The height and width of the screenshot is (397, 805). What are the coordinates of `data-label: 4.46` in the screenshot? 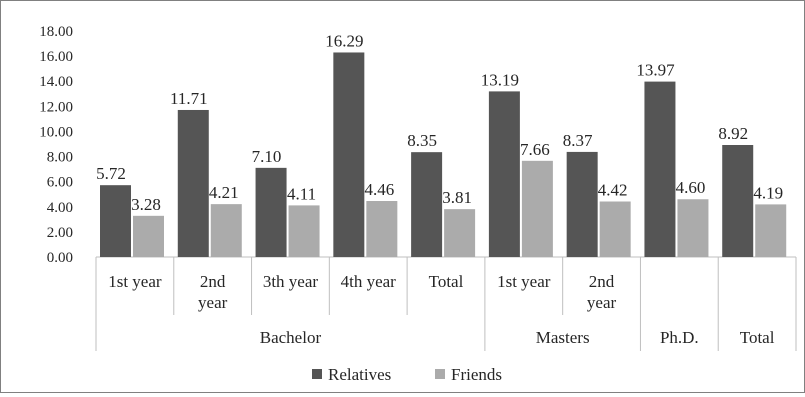 It's located at (379, 189).